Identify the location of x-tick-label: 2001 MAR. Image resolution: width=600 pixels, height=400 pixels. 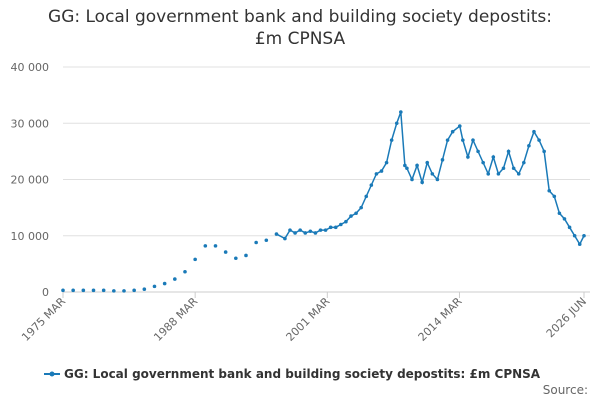
(308, 319).